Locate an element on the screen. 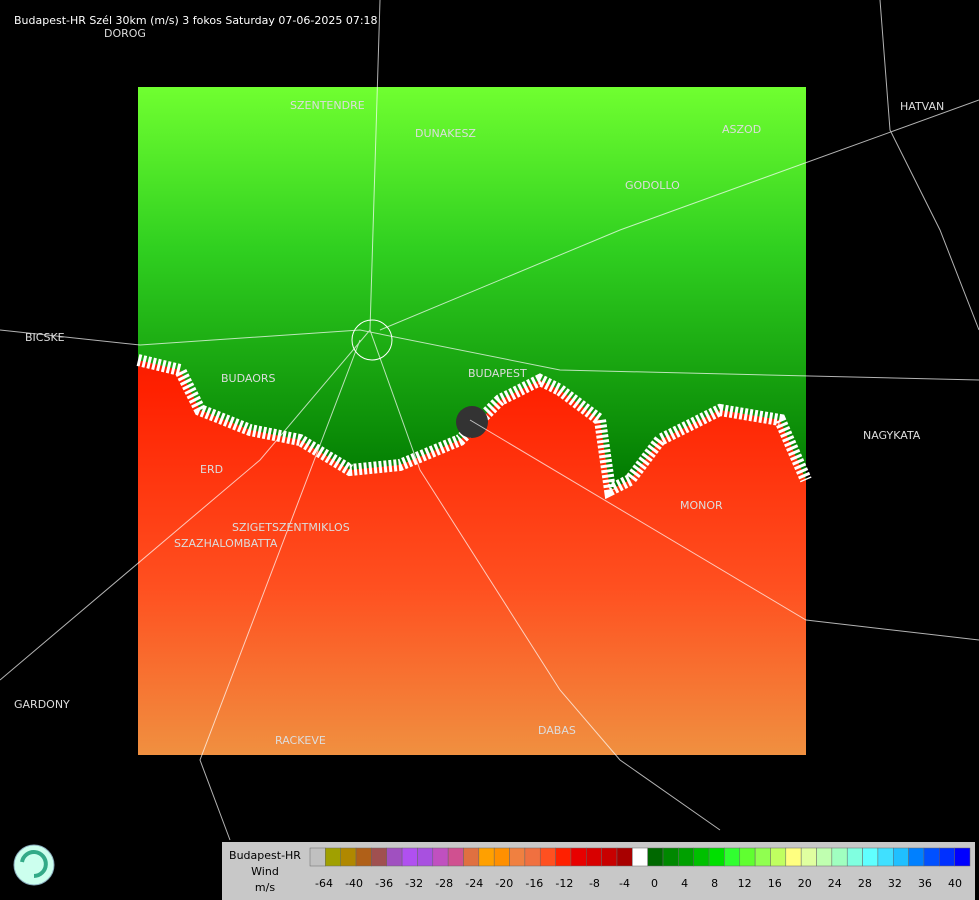 The height and width of the screenshot is (900, 979). town-label: SZAZHALOMBATTA is located at coordinates (226, 543).